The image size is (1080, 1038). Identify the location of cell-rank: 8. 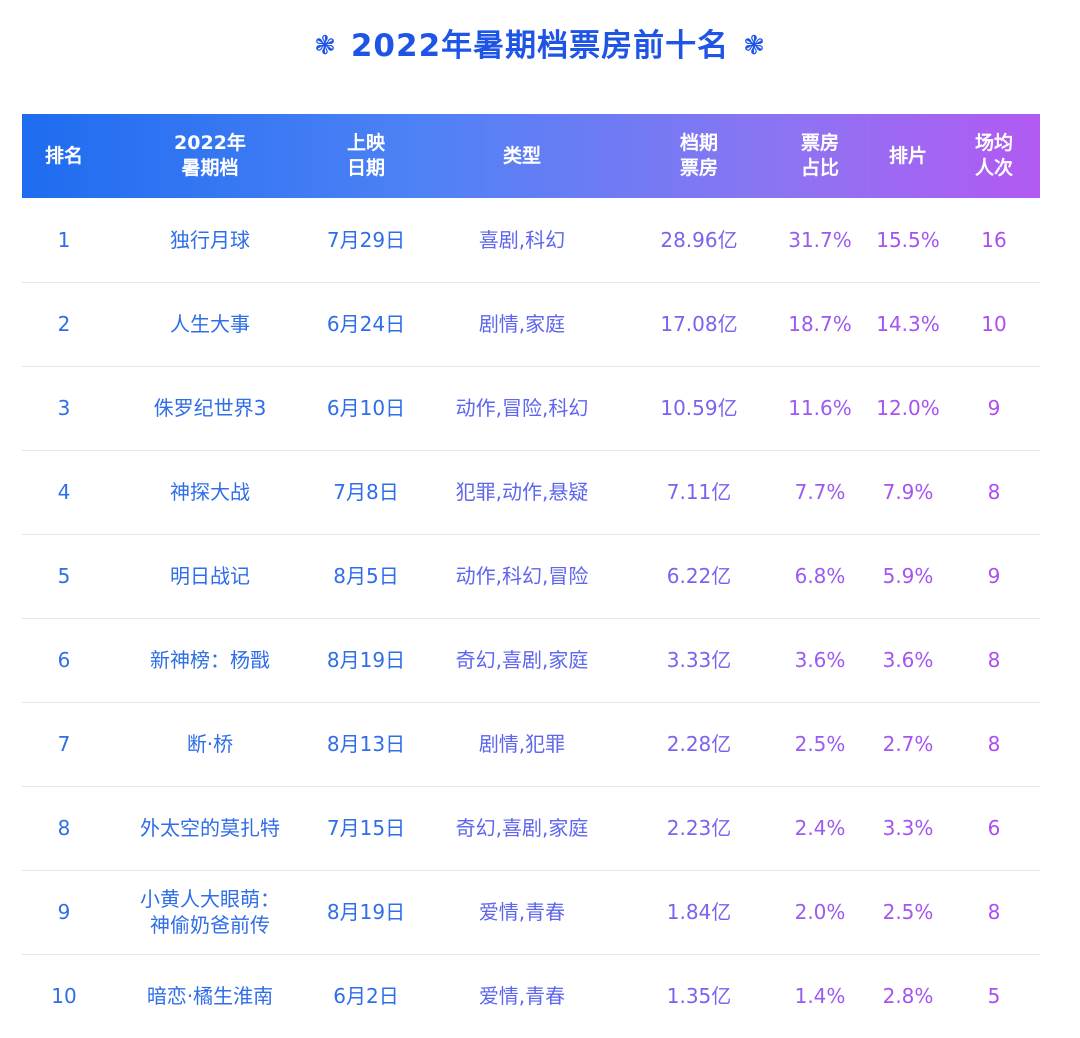
(64, 827).